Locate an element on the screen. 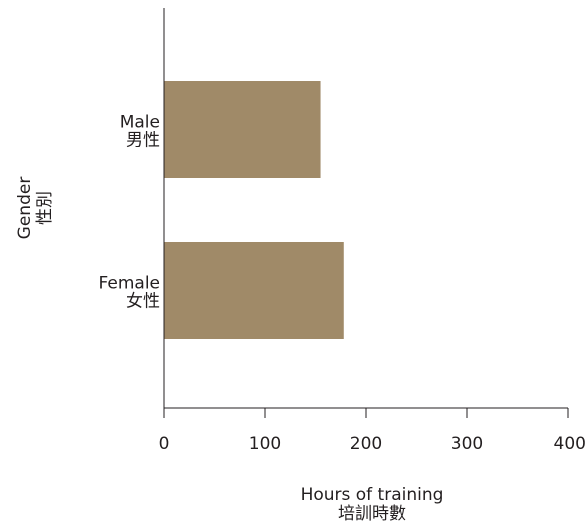 The height and width of the screenshot is (525, 588). x-axis-ticks: 0 100 200 300 400 is located at coordinates (372, 431).